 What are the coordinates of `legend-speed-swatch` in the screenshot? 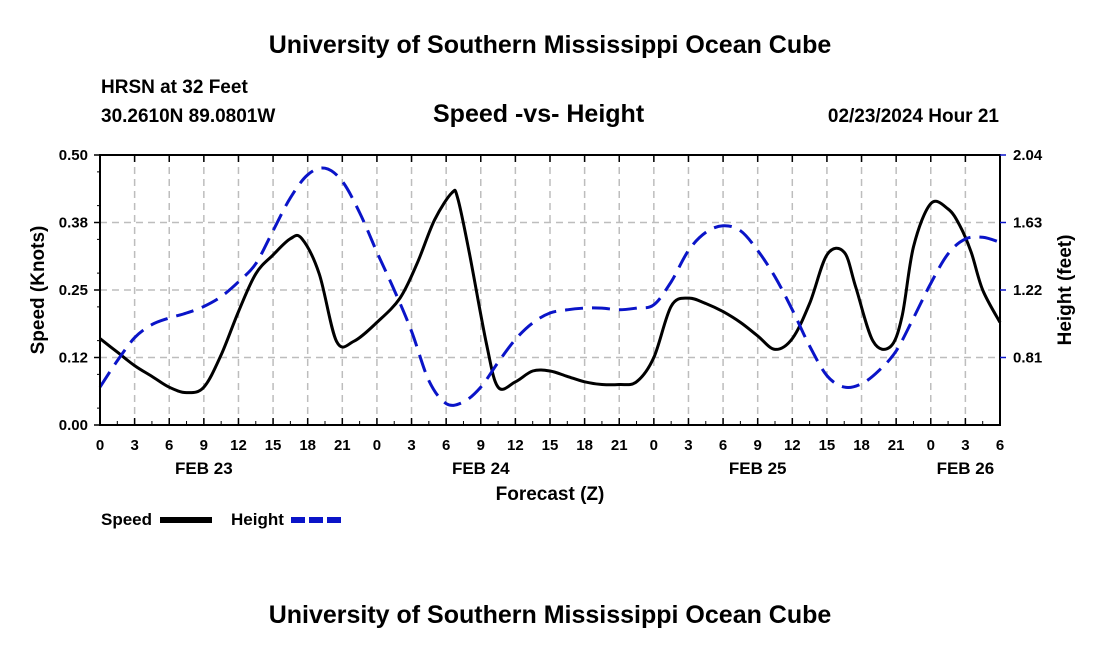 It's located at (186, 520).